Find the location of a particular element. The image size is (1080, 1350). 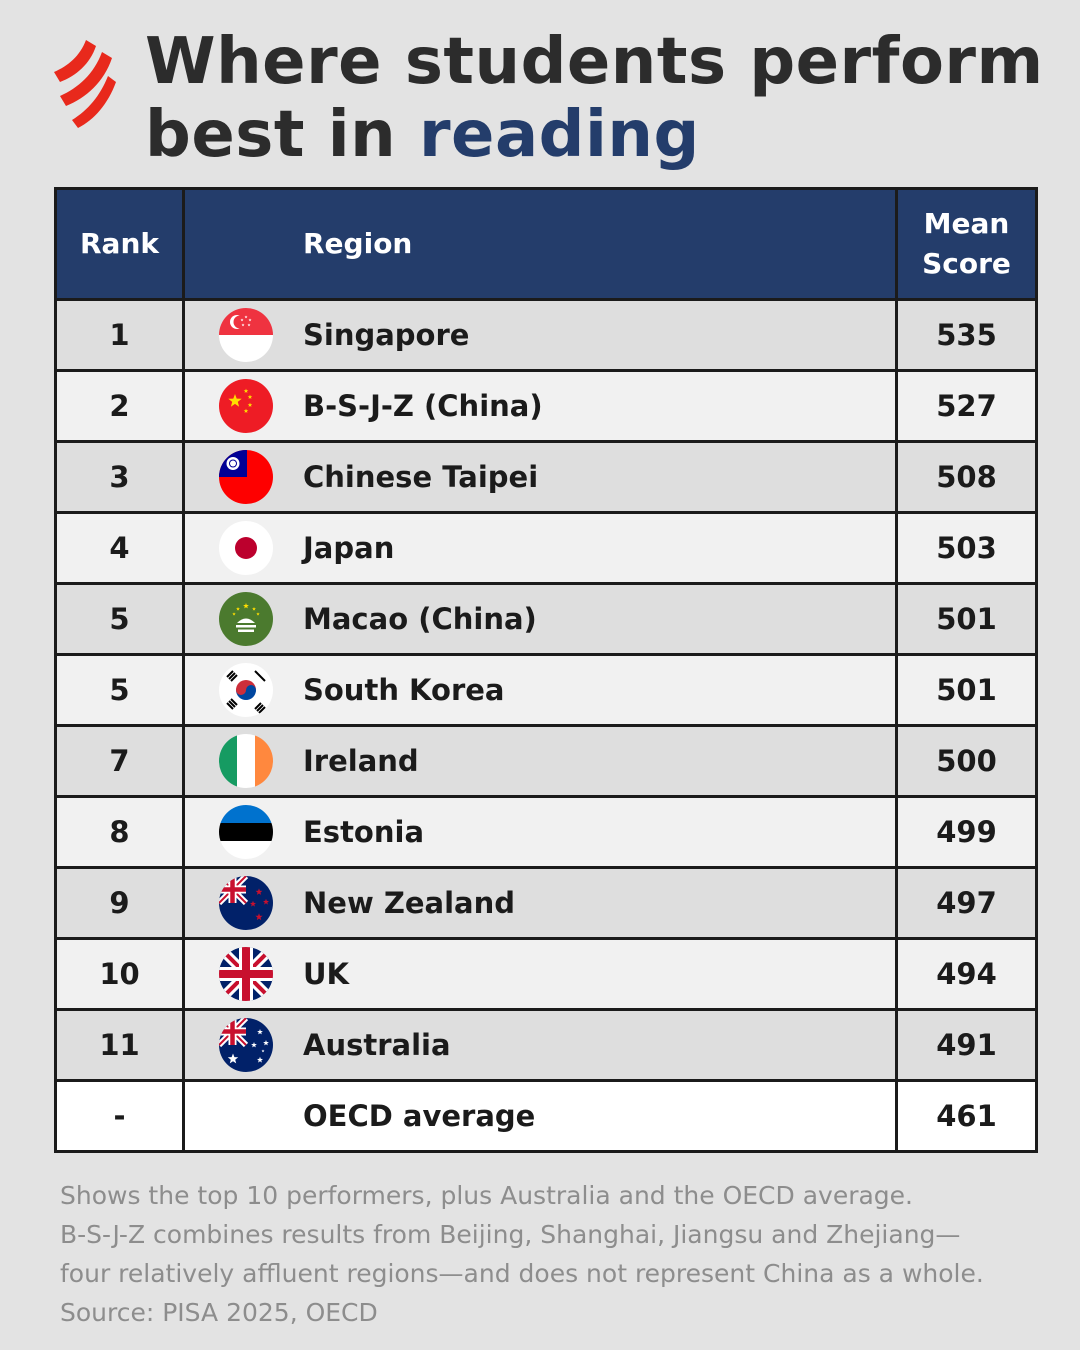

region-name: Macao (China) is located at coordinates (420, 619).